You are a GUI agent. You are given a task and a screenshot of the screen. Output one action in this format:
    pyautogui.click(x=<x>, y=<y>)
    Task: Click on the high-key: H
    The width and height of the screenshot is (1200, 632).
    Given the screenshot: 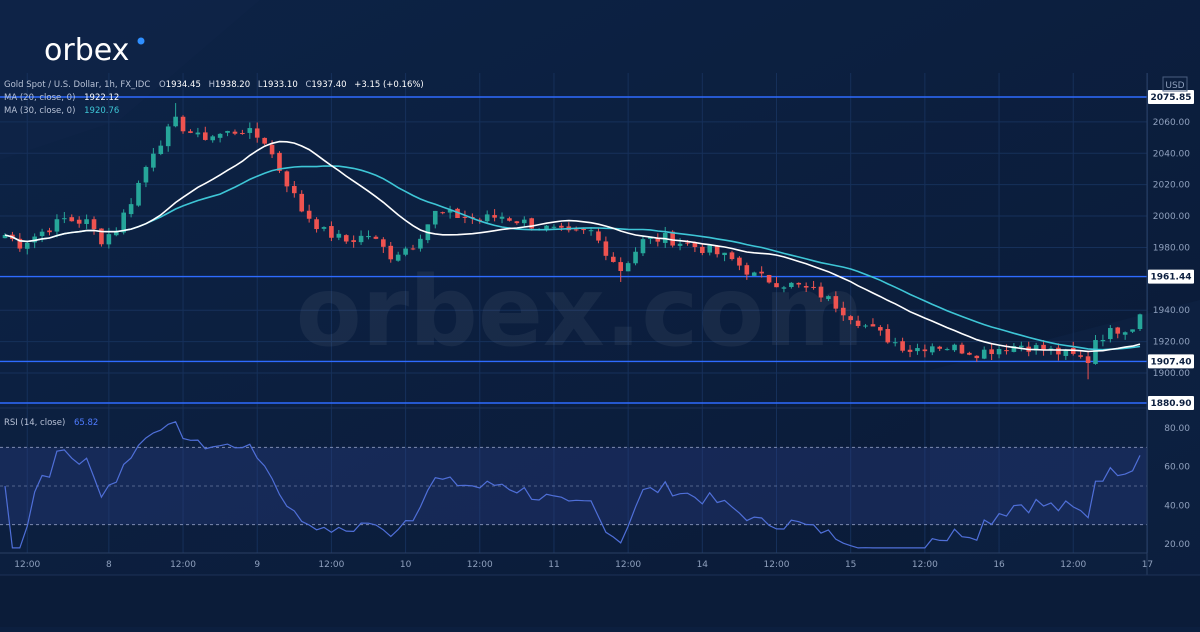 What is the action you would take?
    pyautogui.click(x=212, y=85)
    